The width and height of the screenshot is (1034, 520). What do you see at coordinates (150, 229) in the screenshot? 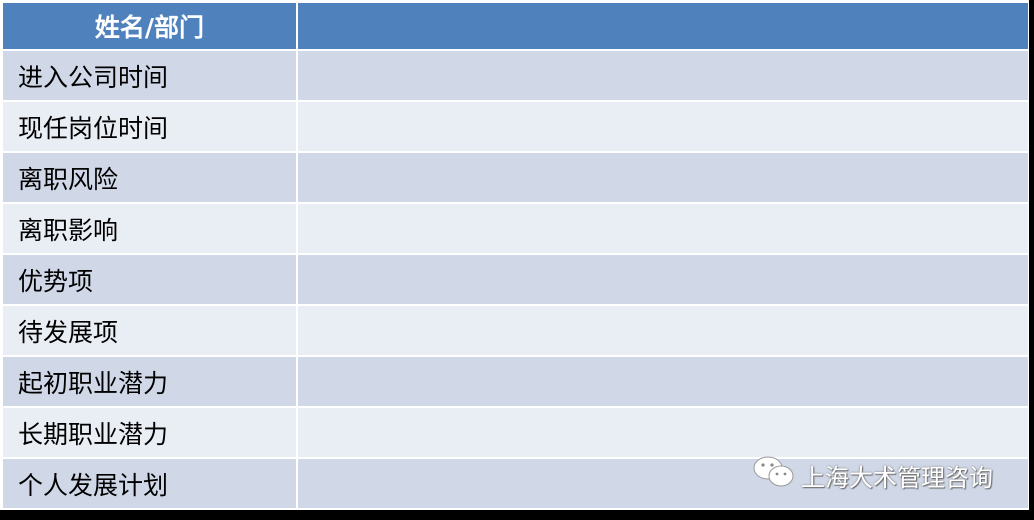
I see `row-label: 离职影响` at bounding box center [150, 229].